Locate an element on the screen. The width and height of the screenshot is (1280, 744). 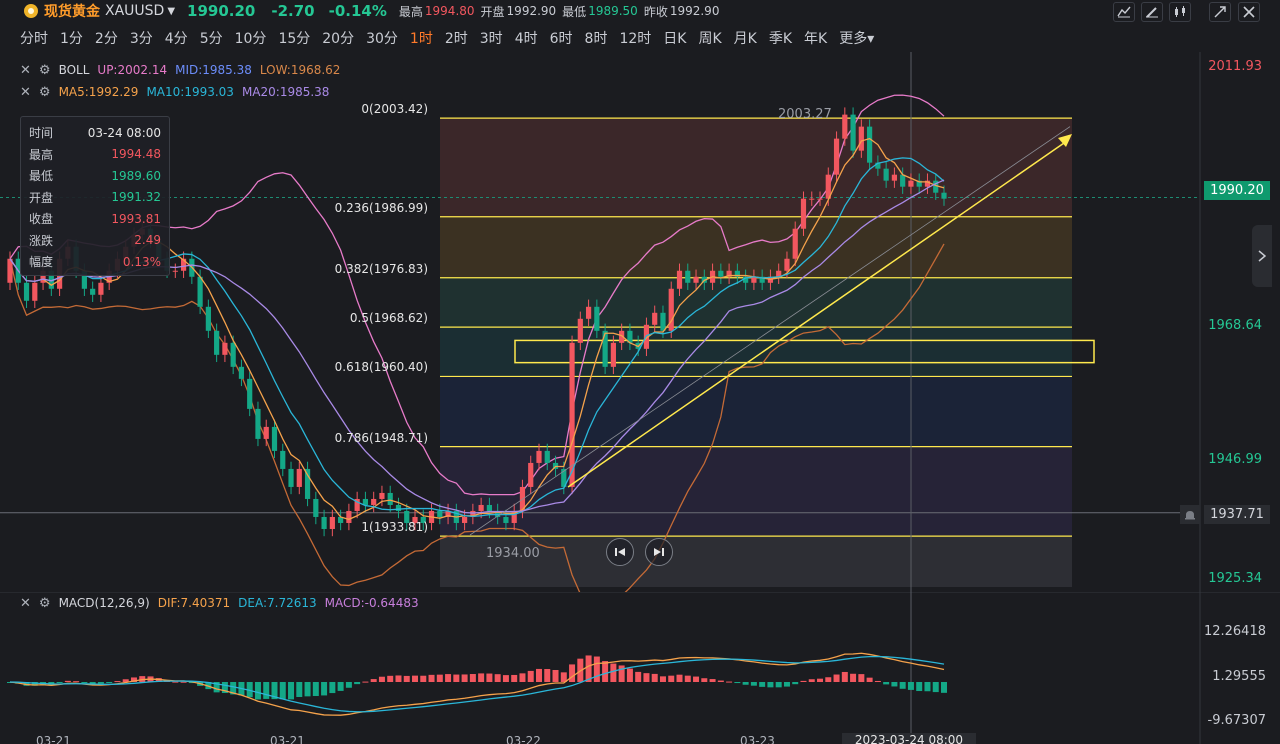
settings-macd-icon: ⚙ is located at coordinates (44, 603).